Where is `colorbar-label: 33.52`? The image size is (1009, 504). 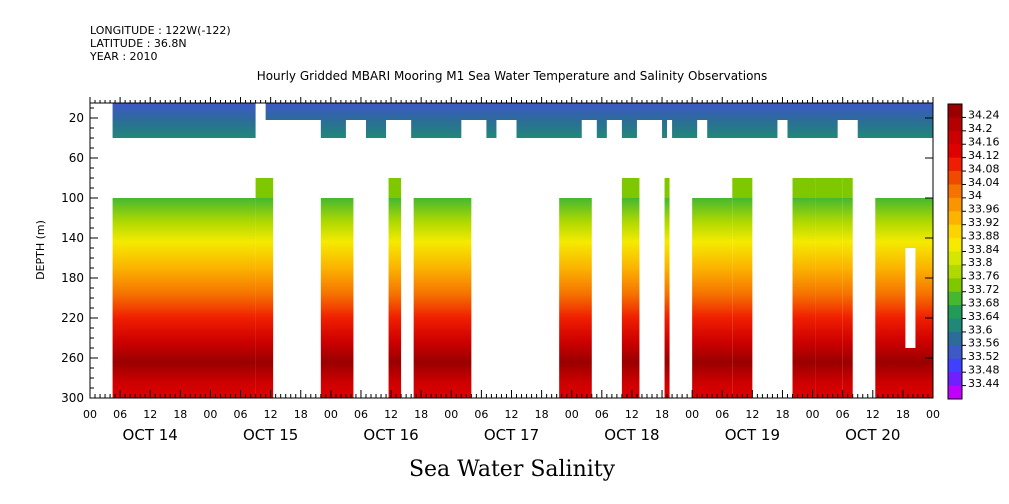 colorbar-label: 33.52 is located at coordinates (984, 356).